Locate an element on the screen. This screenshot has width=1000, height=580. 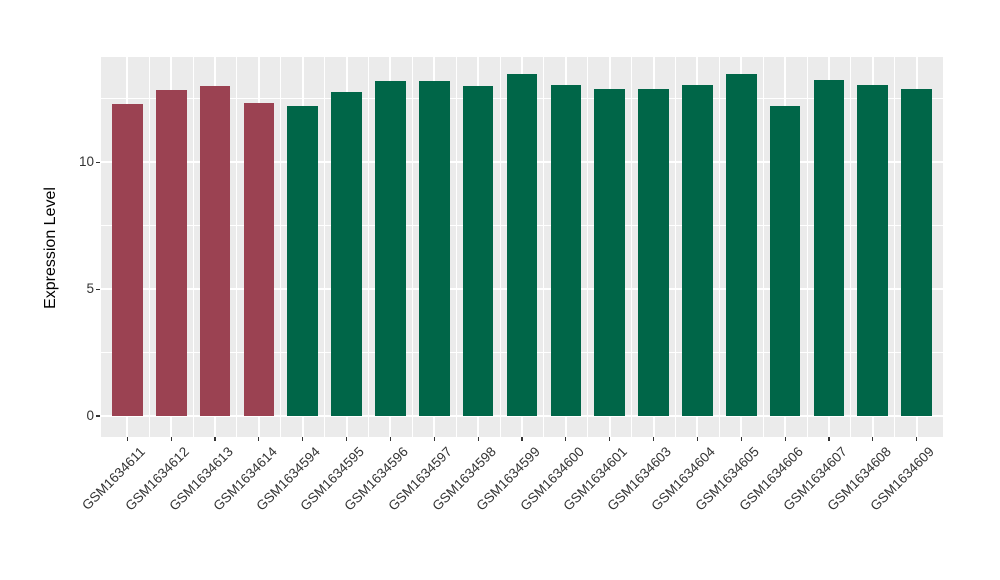
bar-GSM1634611 is located at coordinates (127, 260).